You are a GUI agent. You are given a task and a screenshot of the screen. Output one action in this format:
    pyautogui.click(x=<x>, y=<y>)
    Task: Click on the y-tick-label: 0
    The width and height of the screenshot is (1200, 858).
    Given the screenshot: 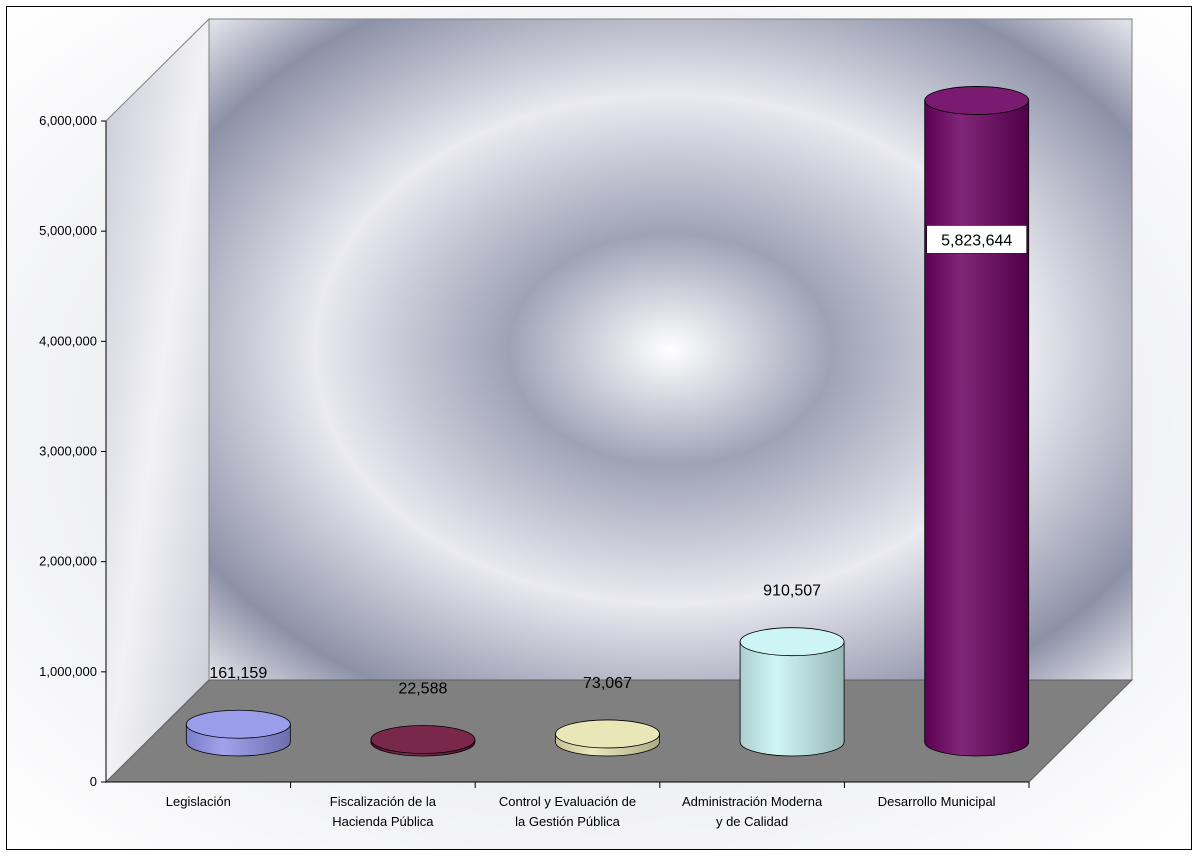 What is the action you would take?
    pyautogui.click(x=93, y=781)
    